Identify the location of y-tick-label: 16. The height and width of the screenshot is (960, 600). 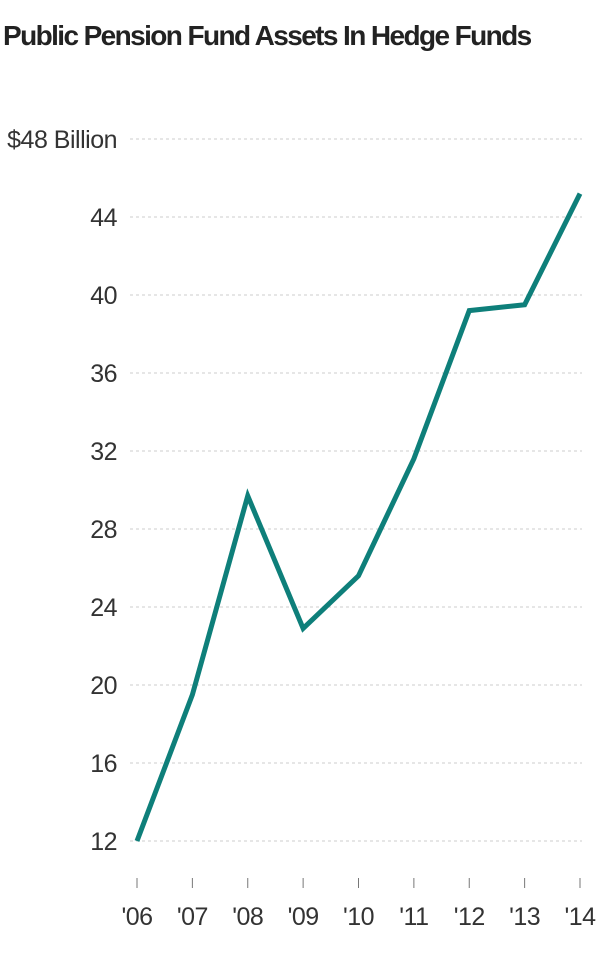
(103, 764).